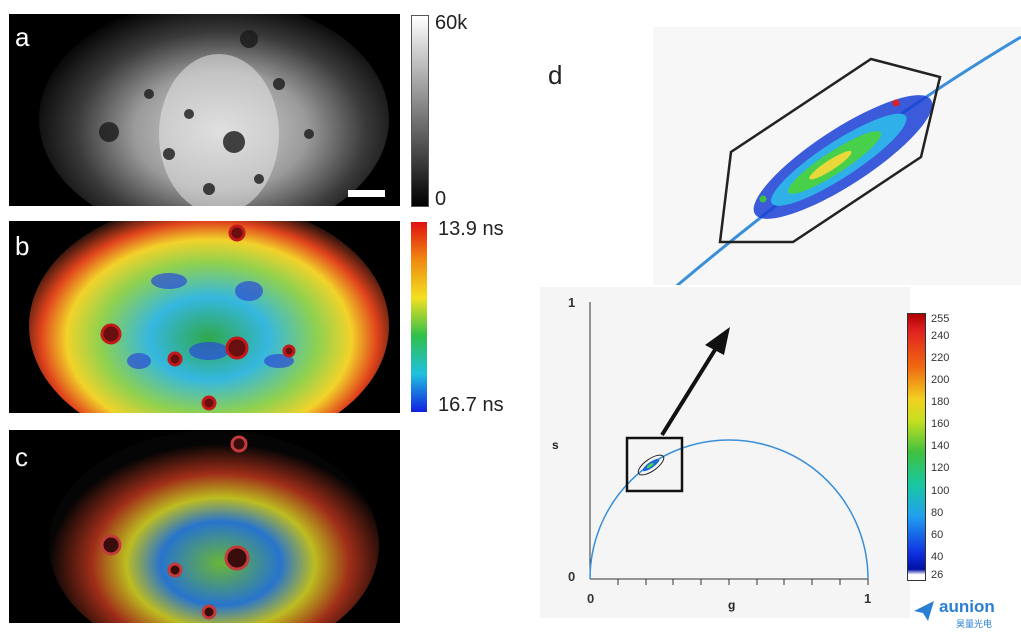 Image resolution: width=1021 pixels, height=635 pixels. What do you see at coordinates (654, 464) in the screenshot?
I see `zoom-box` at bounding box center [654, 464].